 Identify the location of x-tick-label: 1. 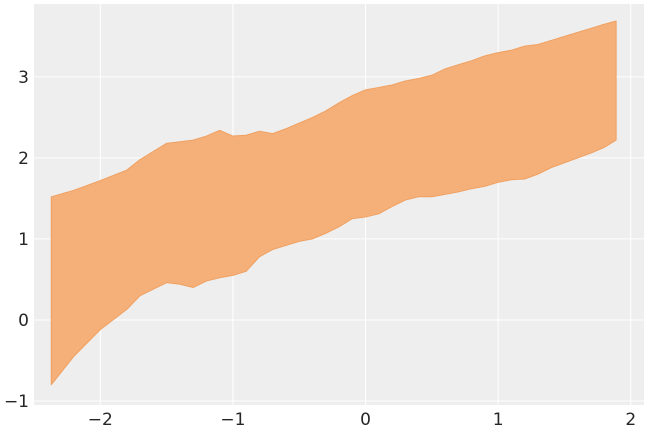
(498, 420).